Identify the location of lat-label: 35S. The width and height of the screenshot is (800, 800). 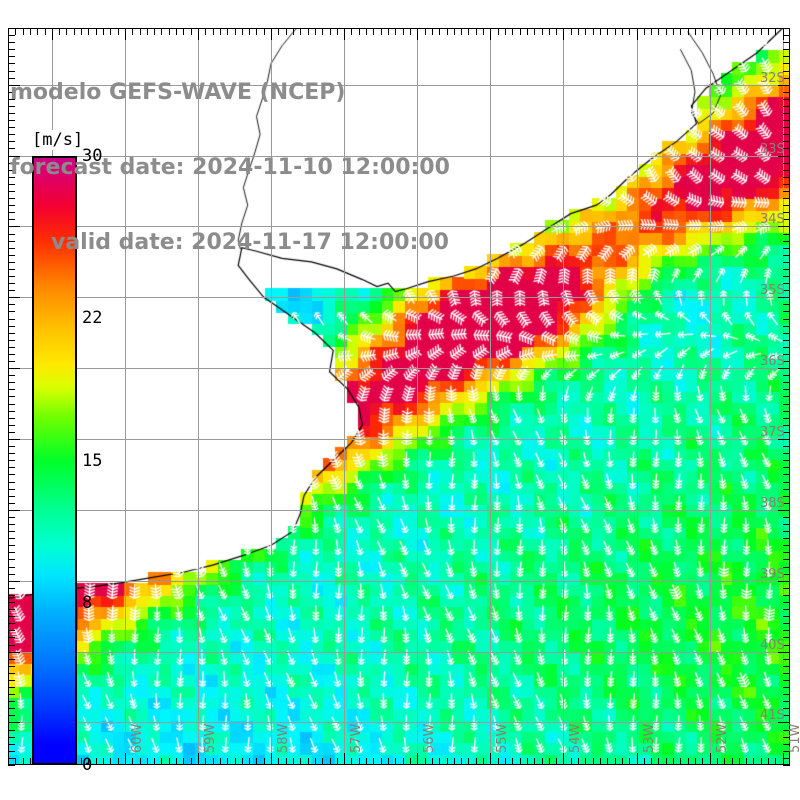
(772, 291).